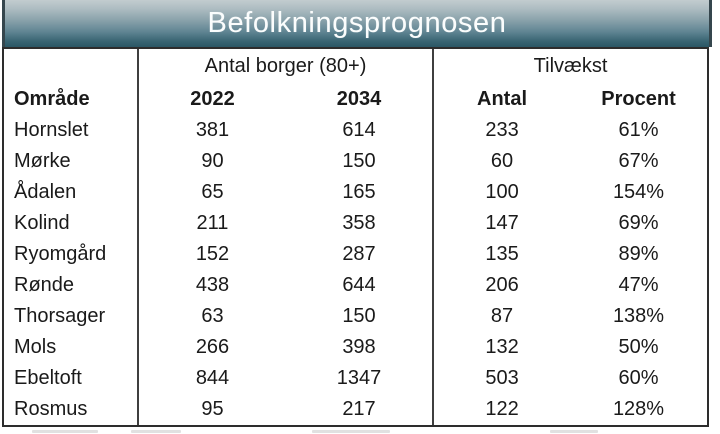  What do you see at coordinates (71, 66) in the screenshot?
I see `group-header-area-blank` at bounding box center [71, 66].